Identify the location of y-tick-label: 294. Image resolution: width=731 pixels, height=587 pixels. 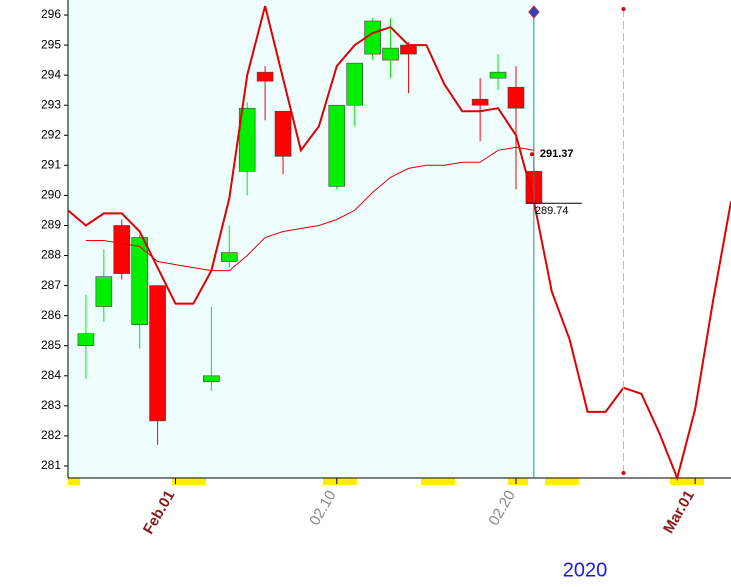
(51, 74).